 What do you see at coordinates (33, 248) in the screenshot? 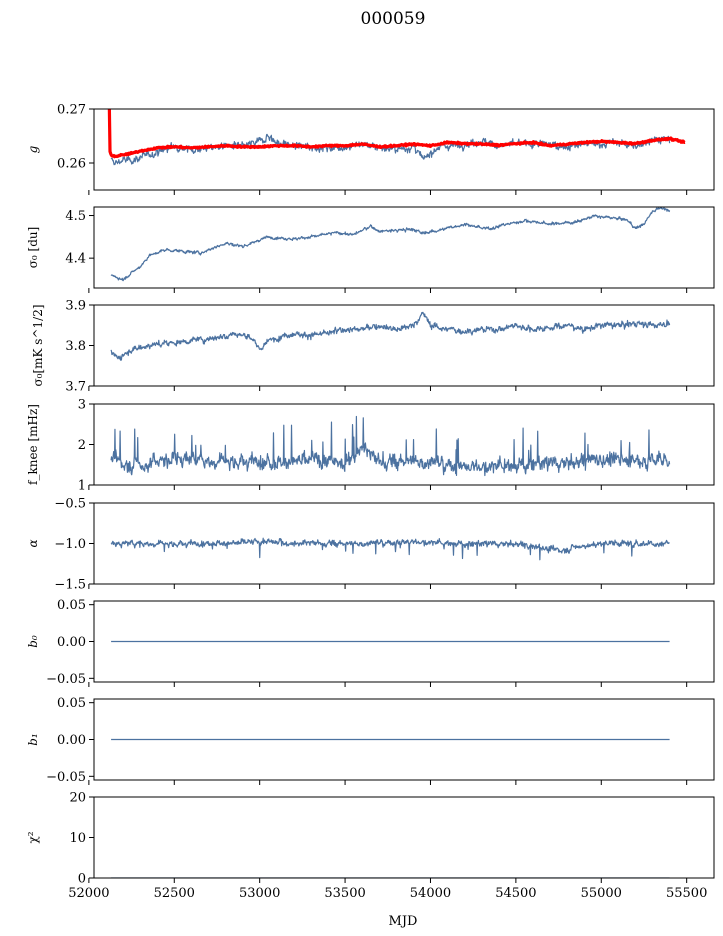
I see `y-axis-label-sigma0-du: σ₀ [du]` at bounding box center [33, 248].